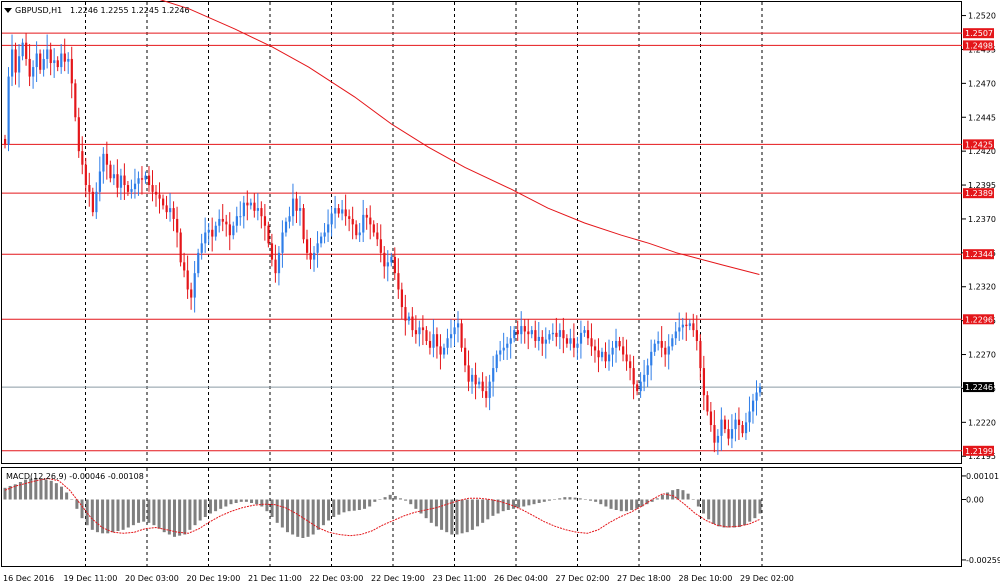  I want to click on macd-signal-line, so click(382, 507).